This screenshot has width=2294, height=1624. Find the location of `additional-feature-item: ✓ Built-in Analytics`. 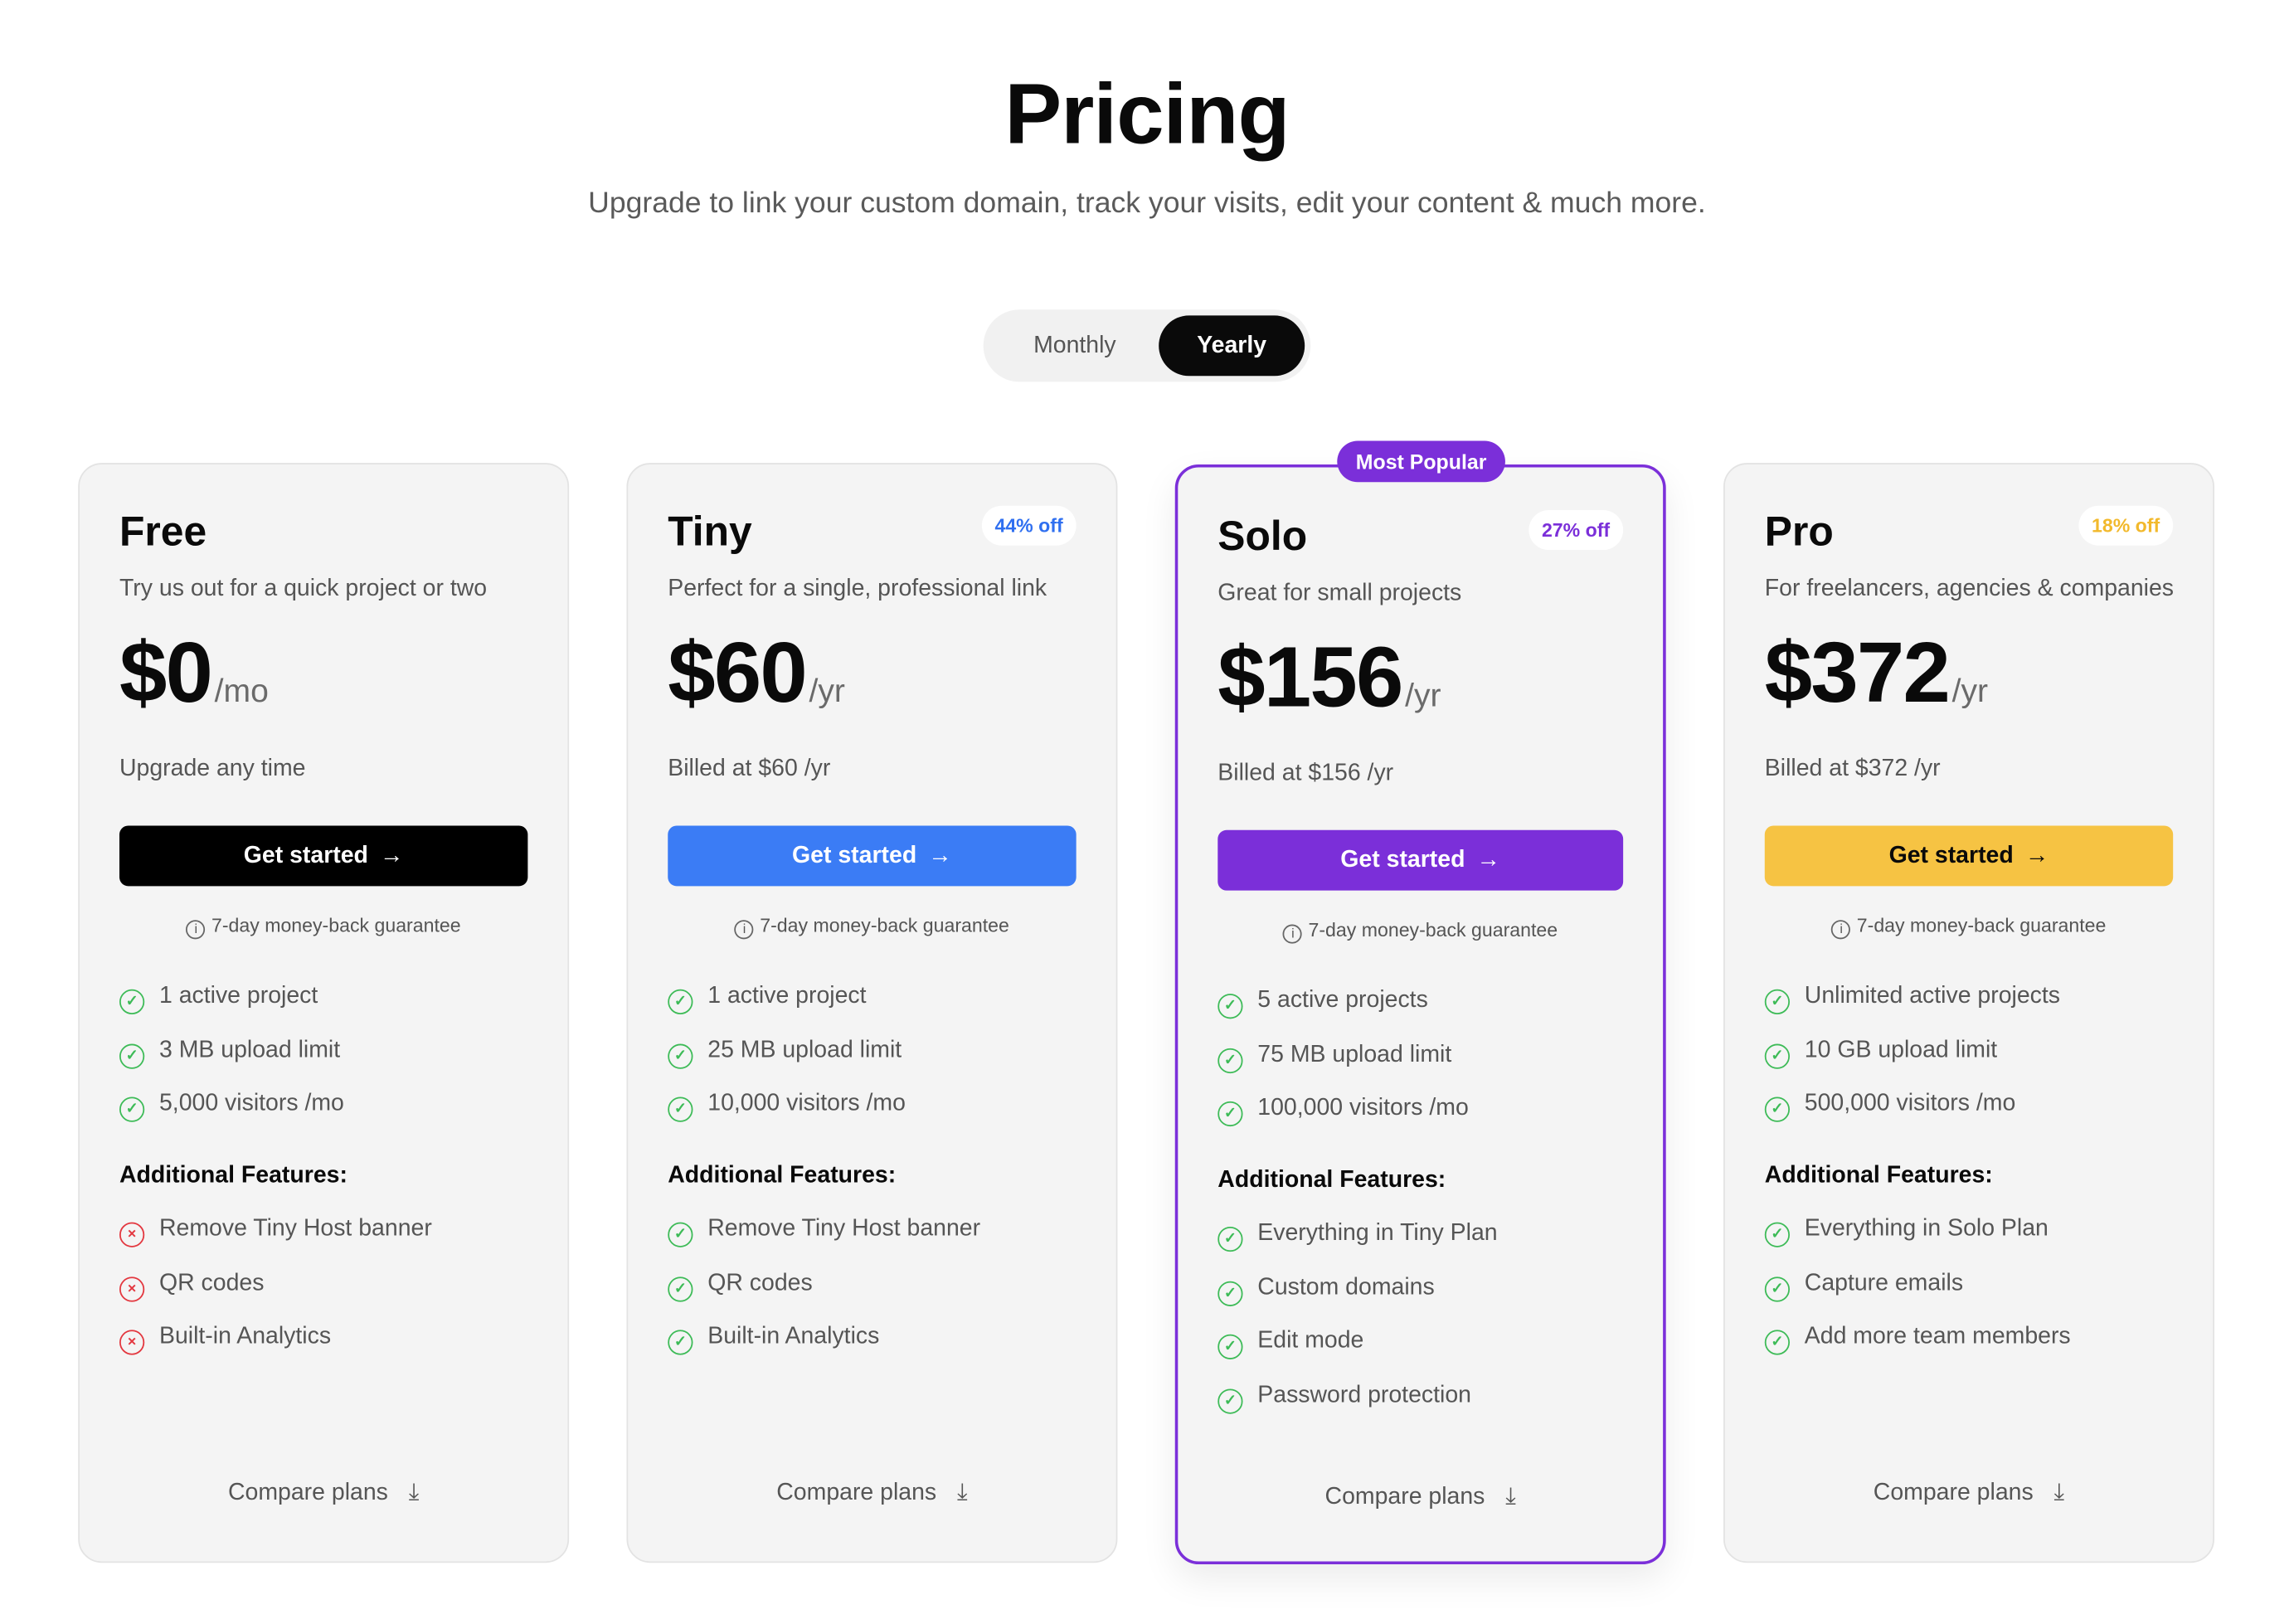

additional-feature-item: ✓ Built-in Analytics is located at coordinates (773, 1339).